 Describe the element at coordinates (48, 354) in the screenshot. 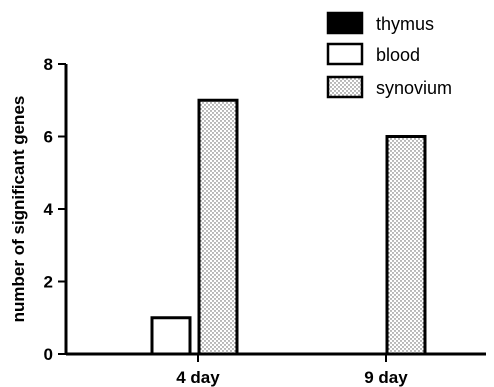

I see `y-tick-label: 0` at that location.